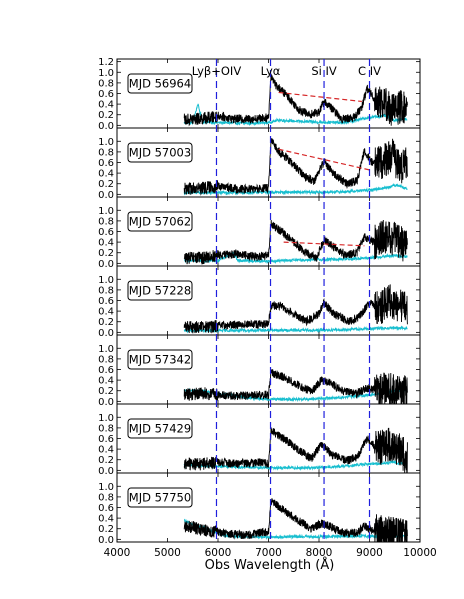 This screenshot has height=599, width=464. I want to click on x-axis-ticks: 4000 5000 6000 7000 8000 9000 10000, so click(270, 553).